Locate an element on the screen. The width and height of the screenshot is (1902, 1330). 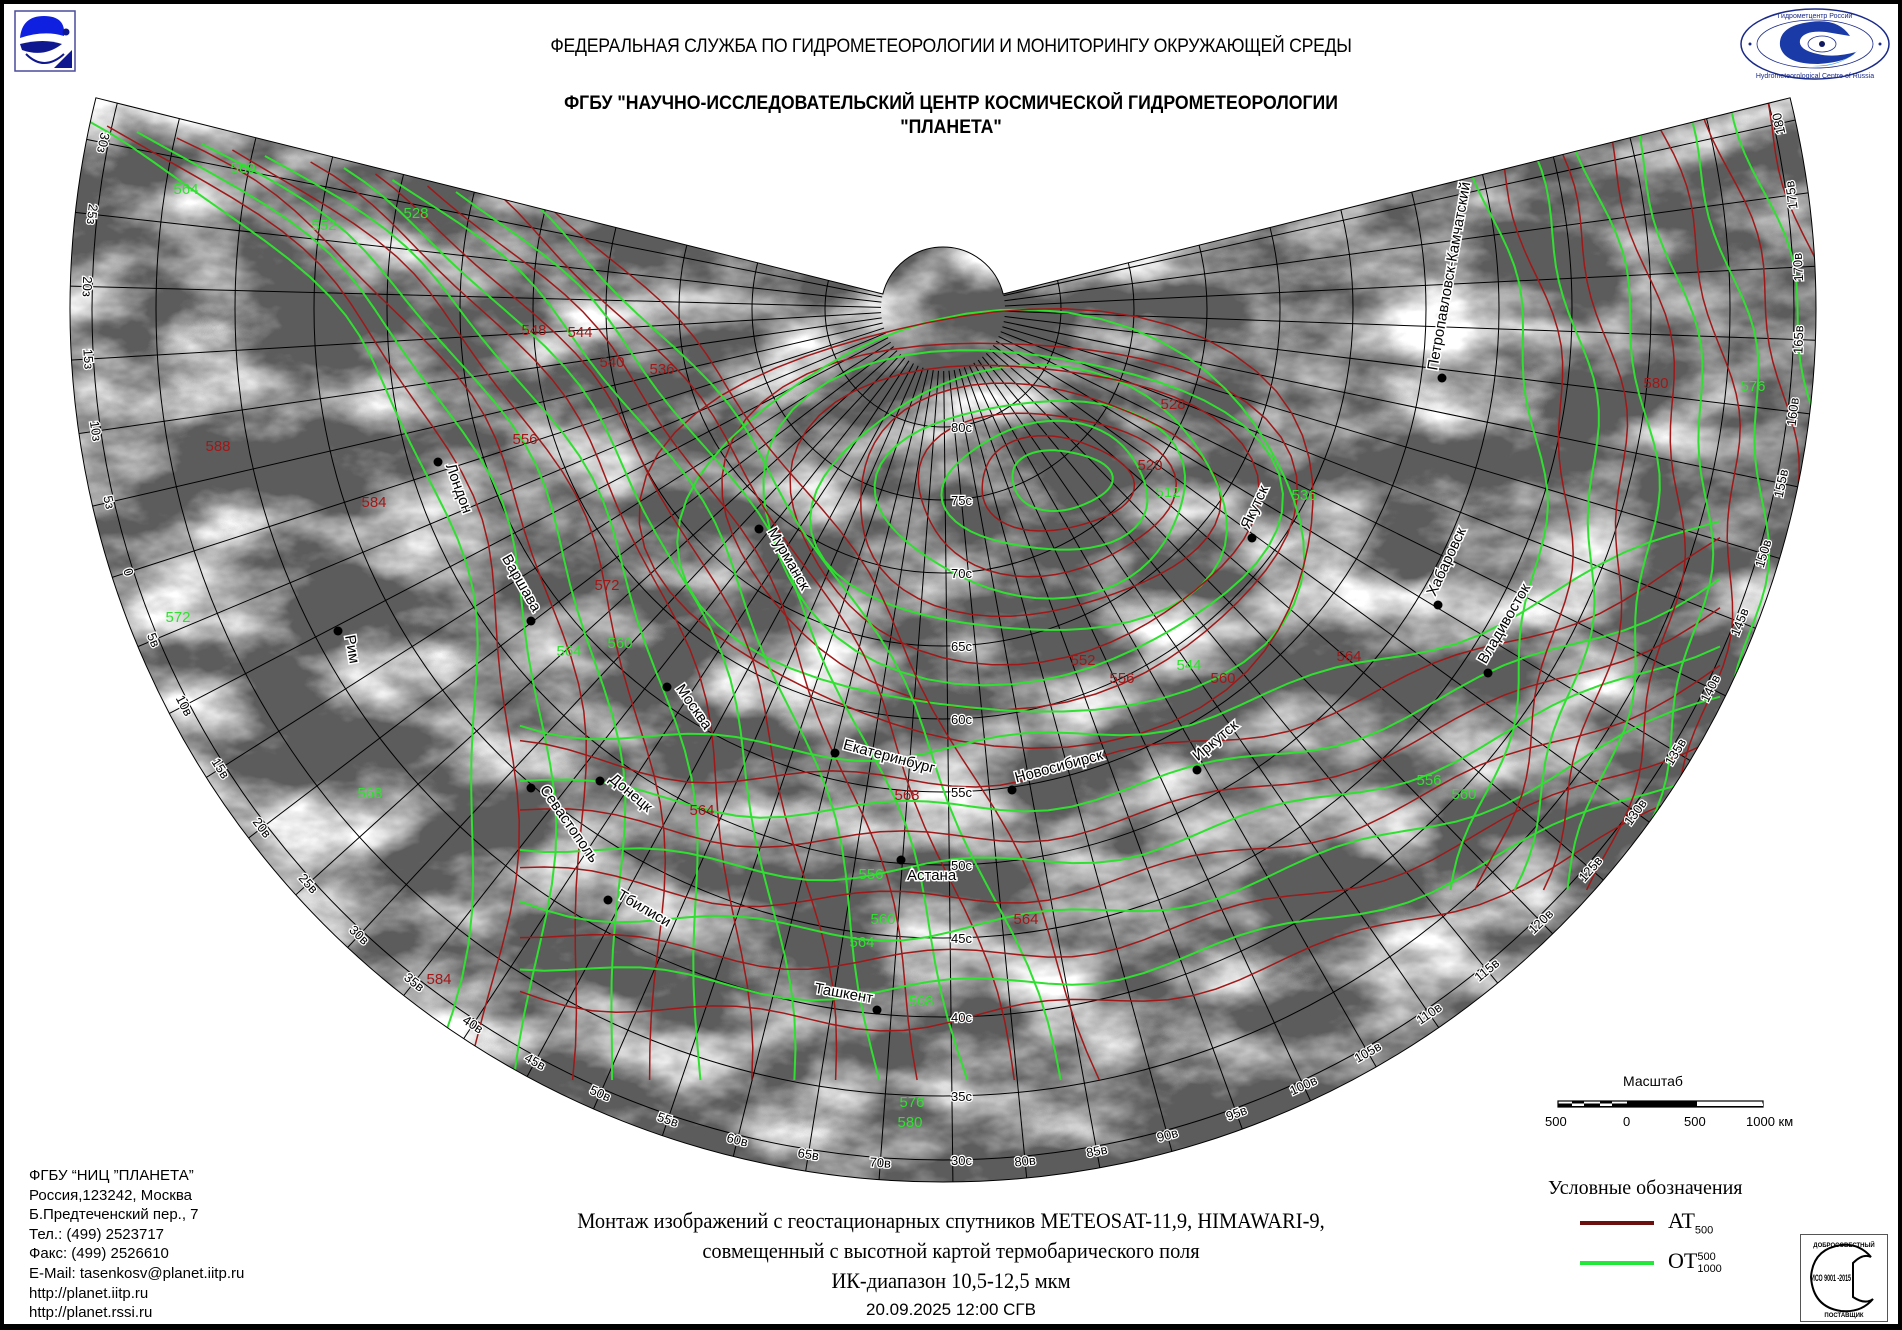
longitude-label: 90в is located at coordinates (1167, 1135).